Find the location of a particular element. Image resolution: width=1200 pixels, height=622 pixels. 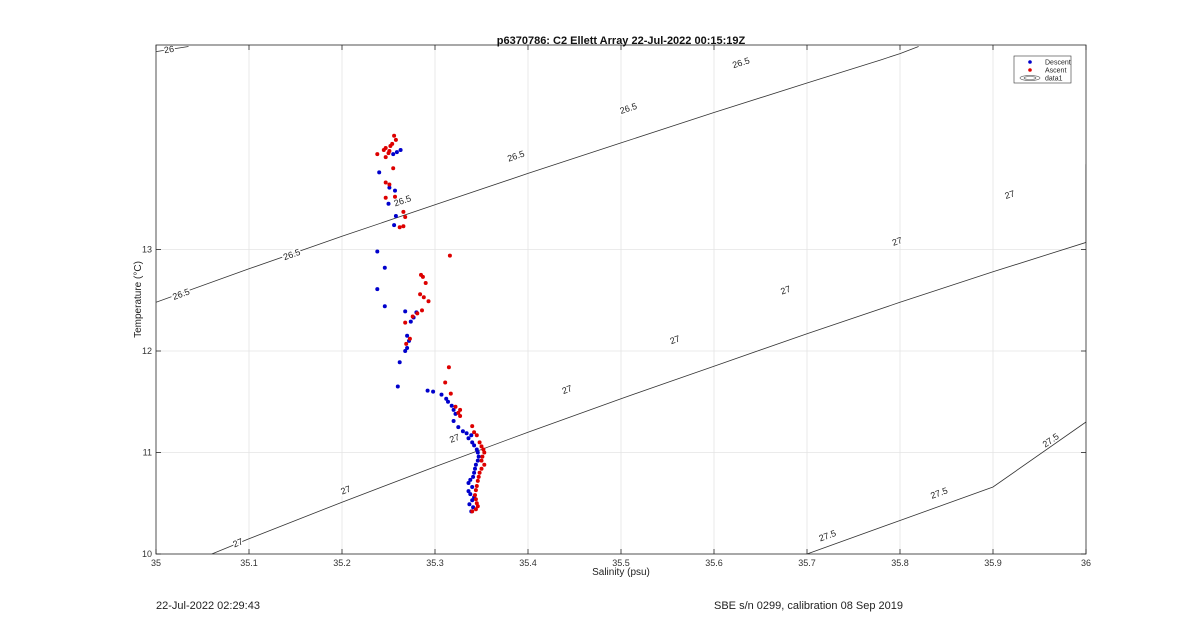

y-axis-label: Temperature (°C) is located at coordinates (138, 299).